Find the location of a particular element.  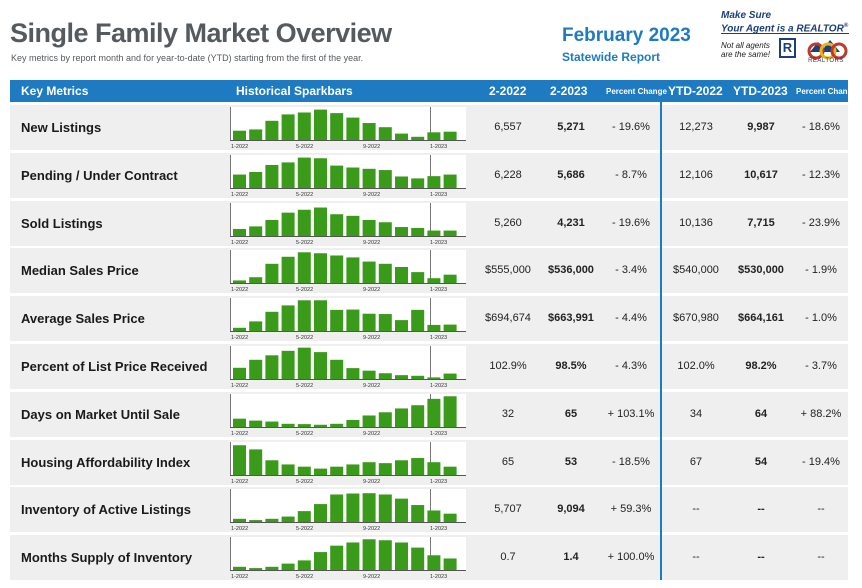

value-ytd-prev: 12,106 is located at coordinates (696, 174).